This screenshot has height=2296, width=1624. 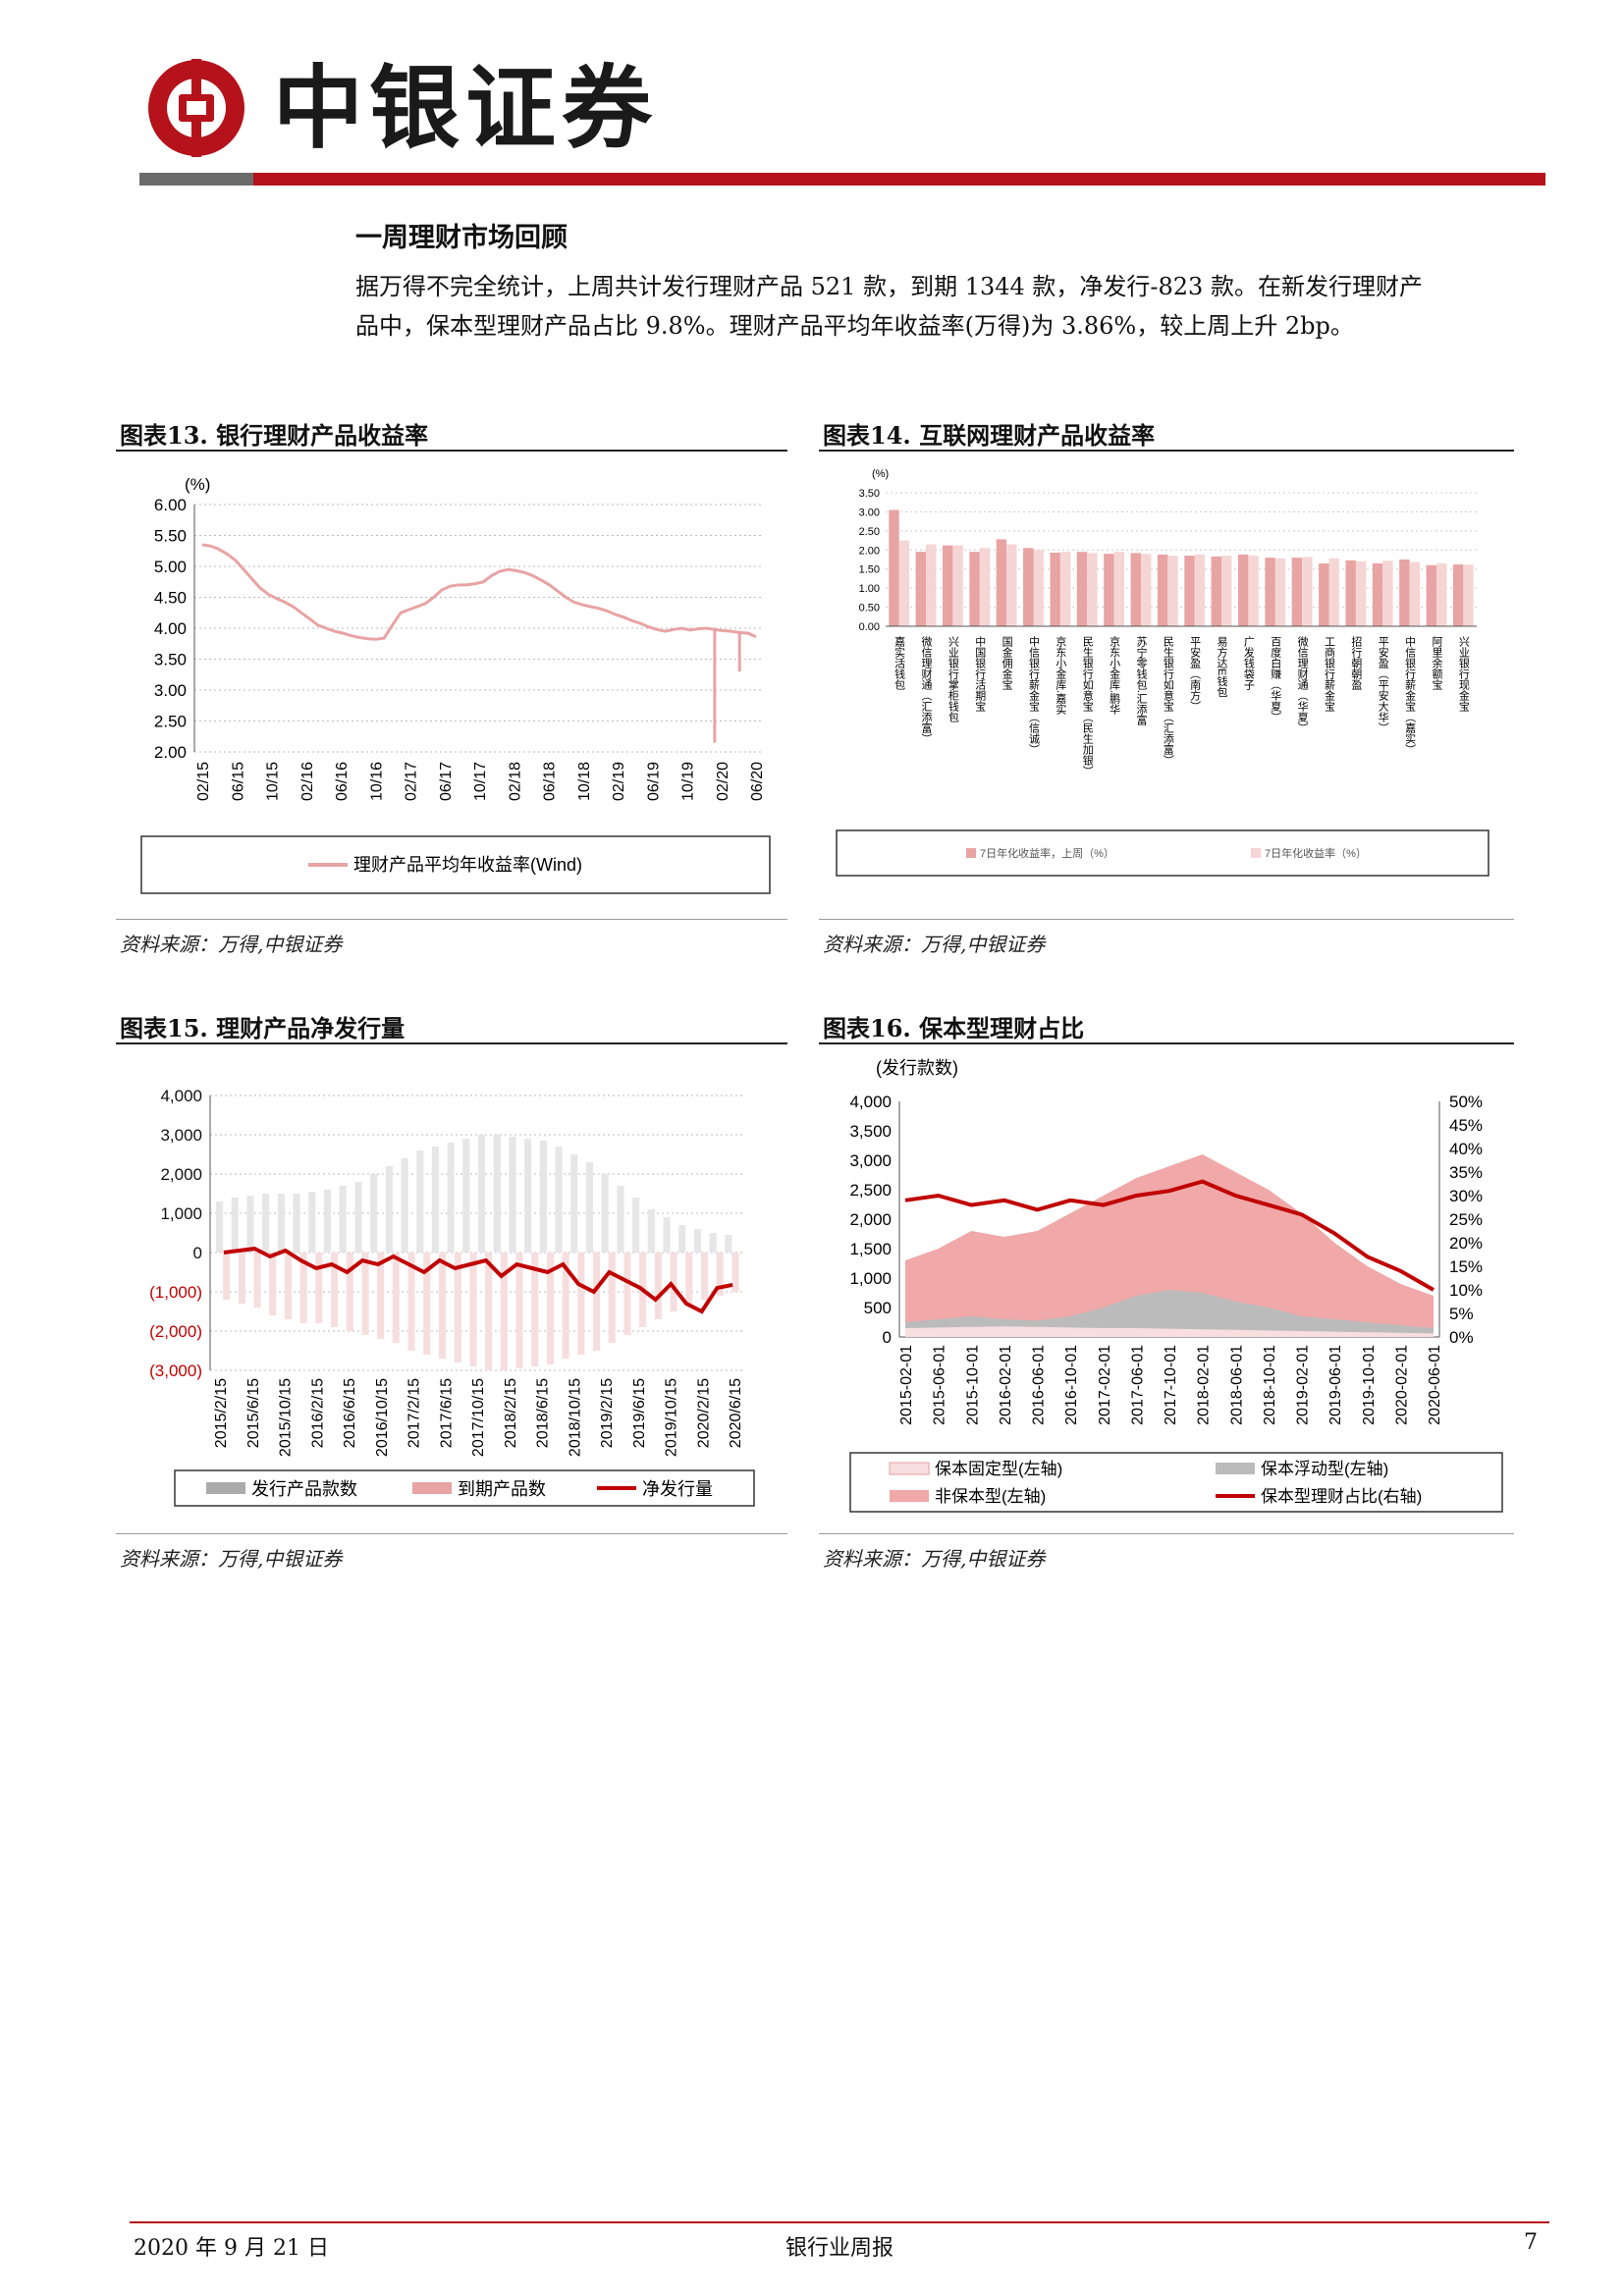 What do you see at coordinates (451, 1043) in the screenshot?
I see `figure-15-rule` at bounding box center [451, 1043].